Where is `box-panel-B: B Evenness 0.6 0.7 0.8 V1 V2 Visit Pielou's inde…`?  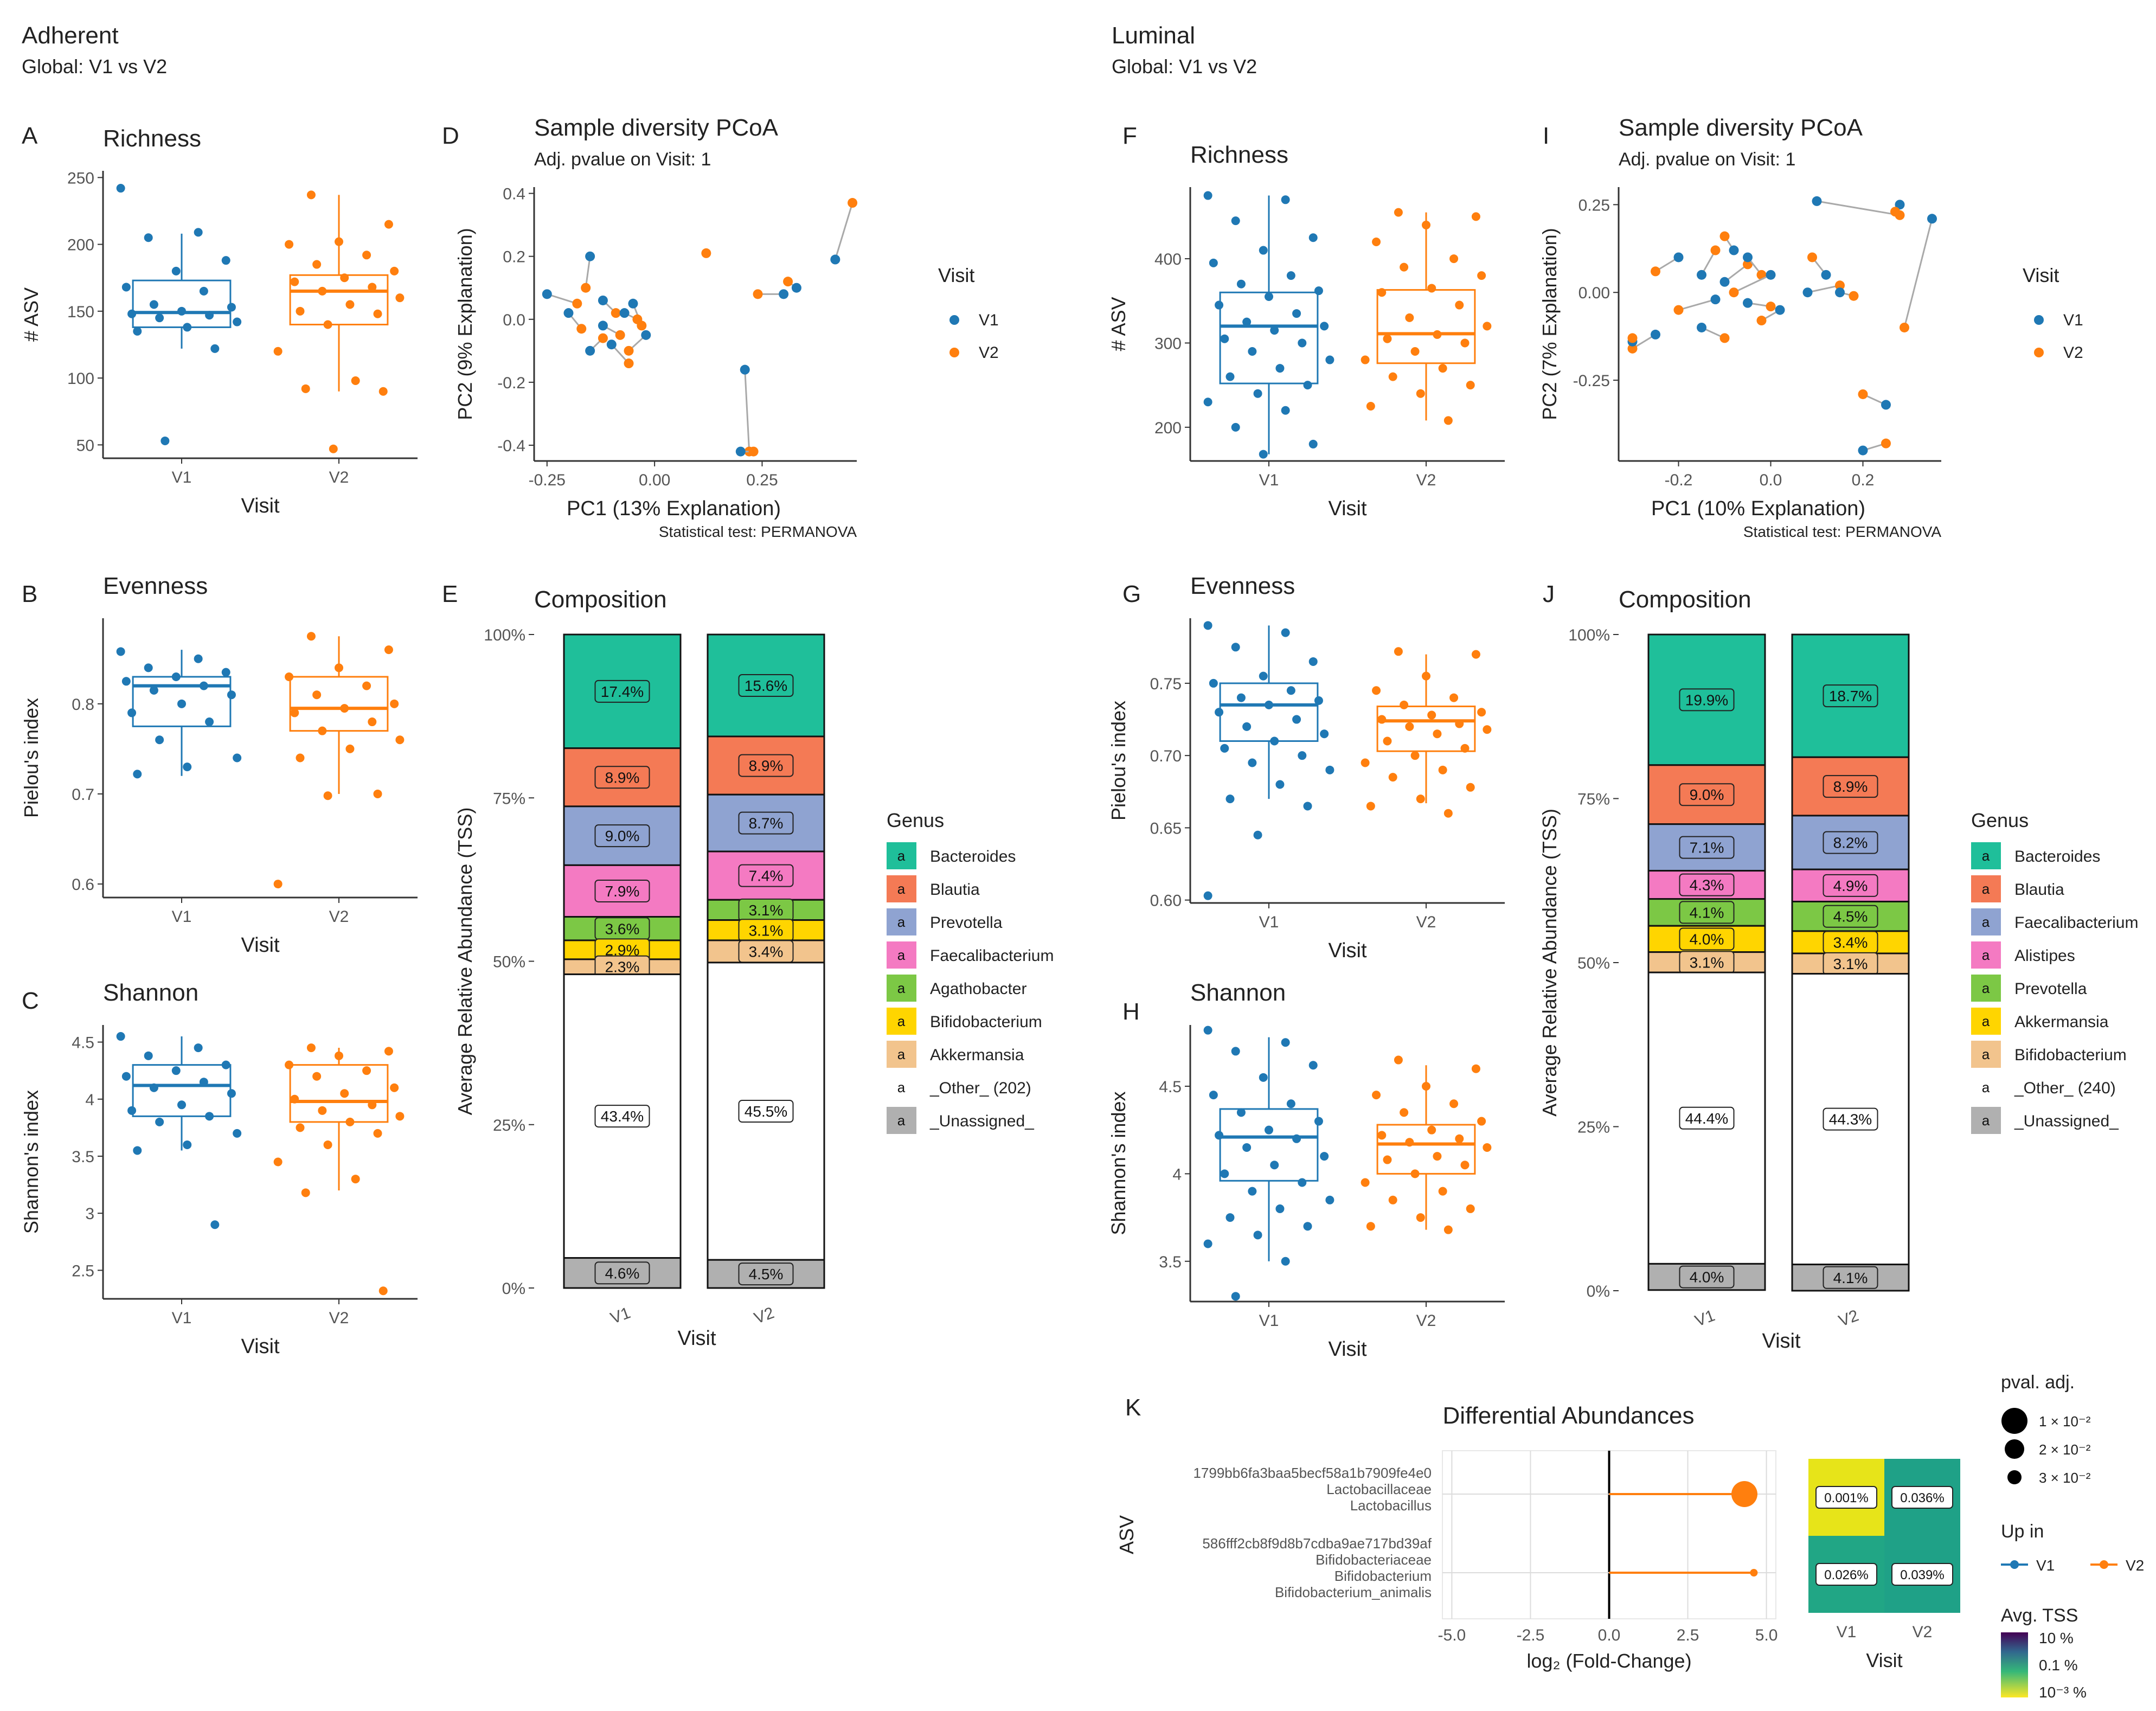
box-panel-B: B Evenness 0.6 0.7 0.8 V1 V2 Visit Pielou's inde… is located at coordinates (219, 765).